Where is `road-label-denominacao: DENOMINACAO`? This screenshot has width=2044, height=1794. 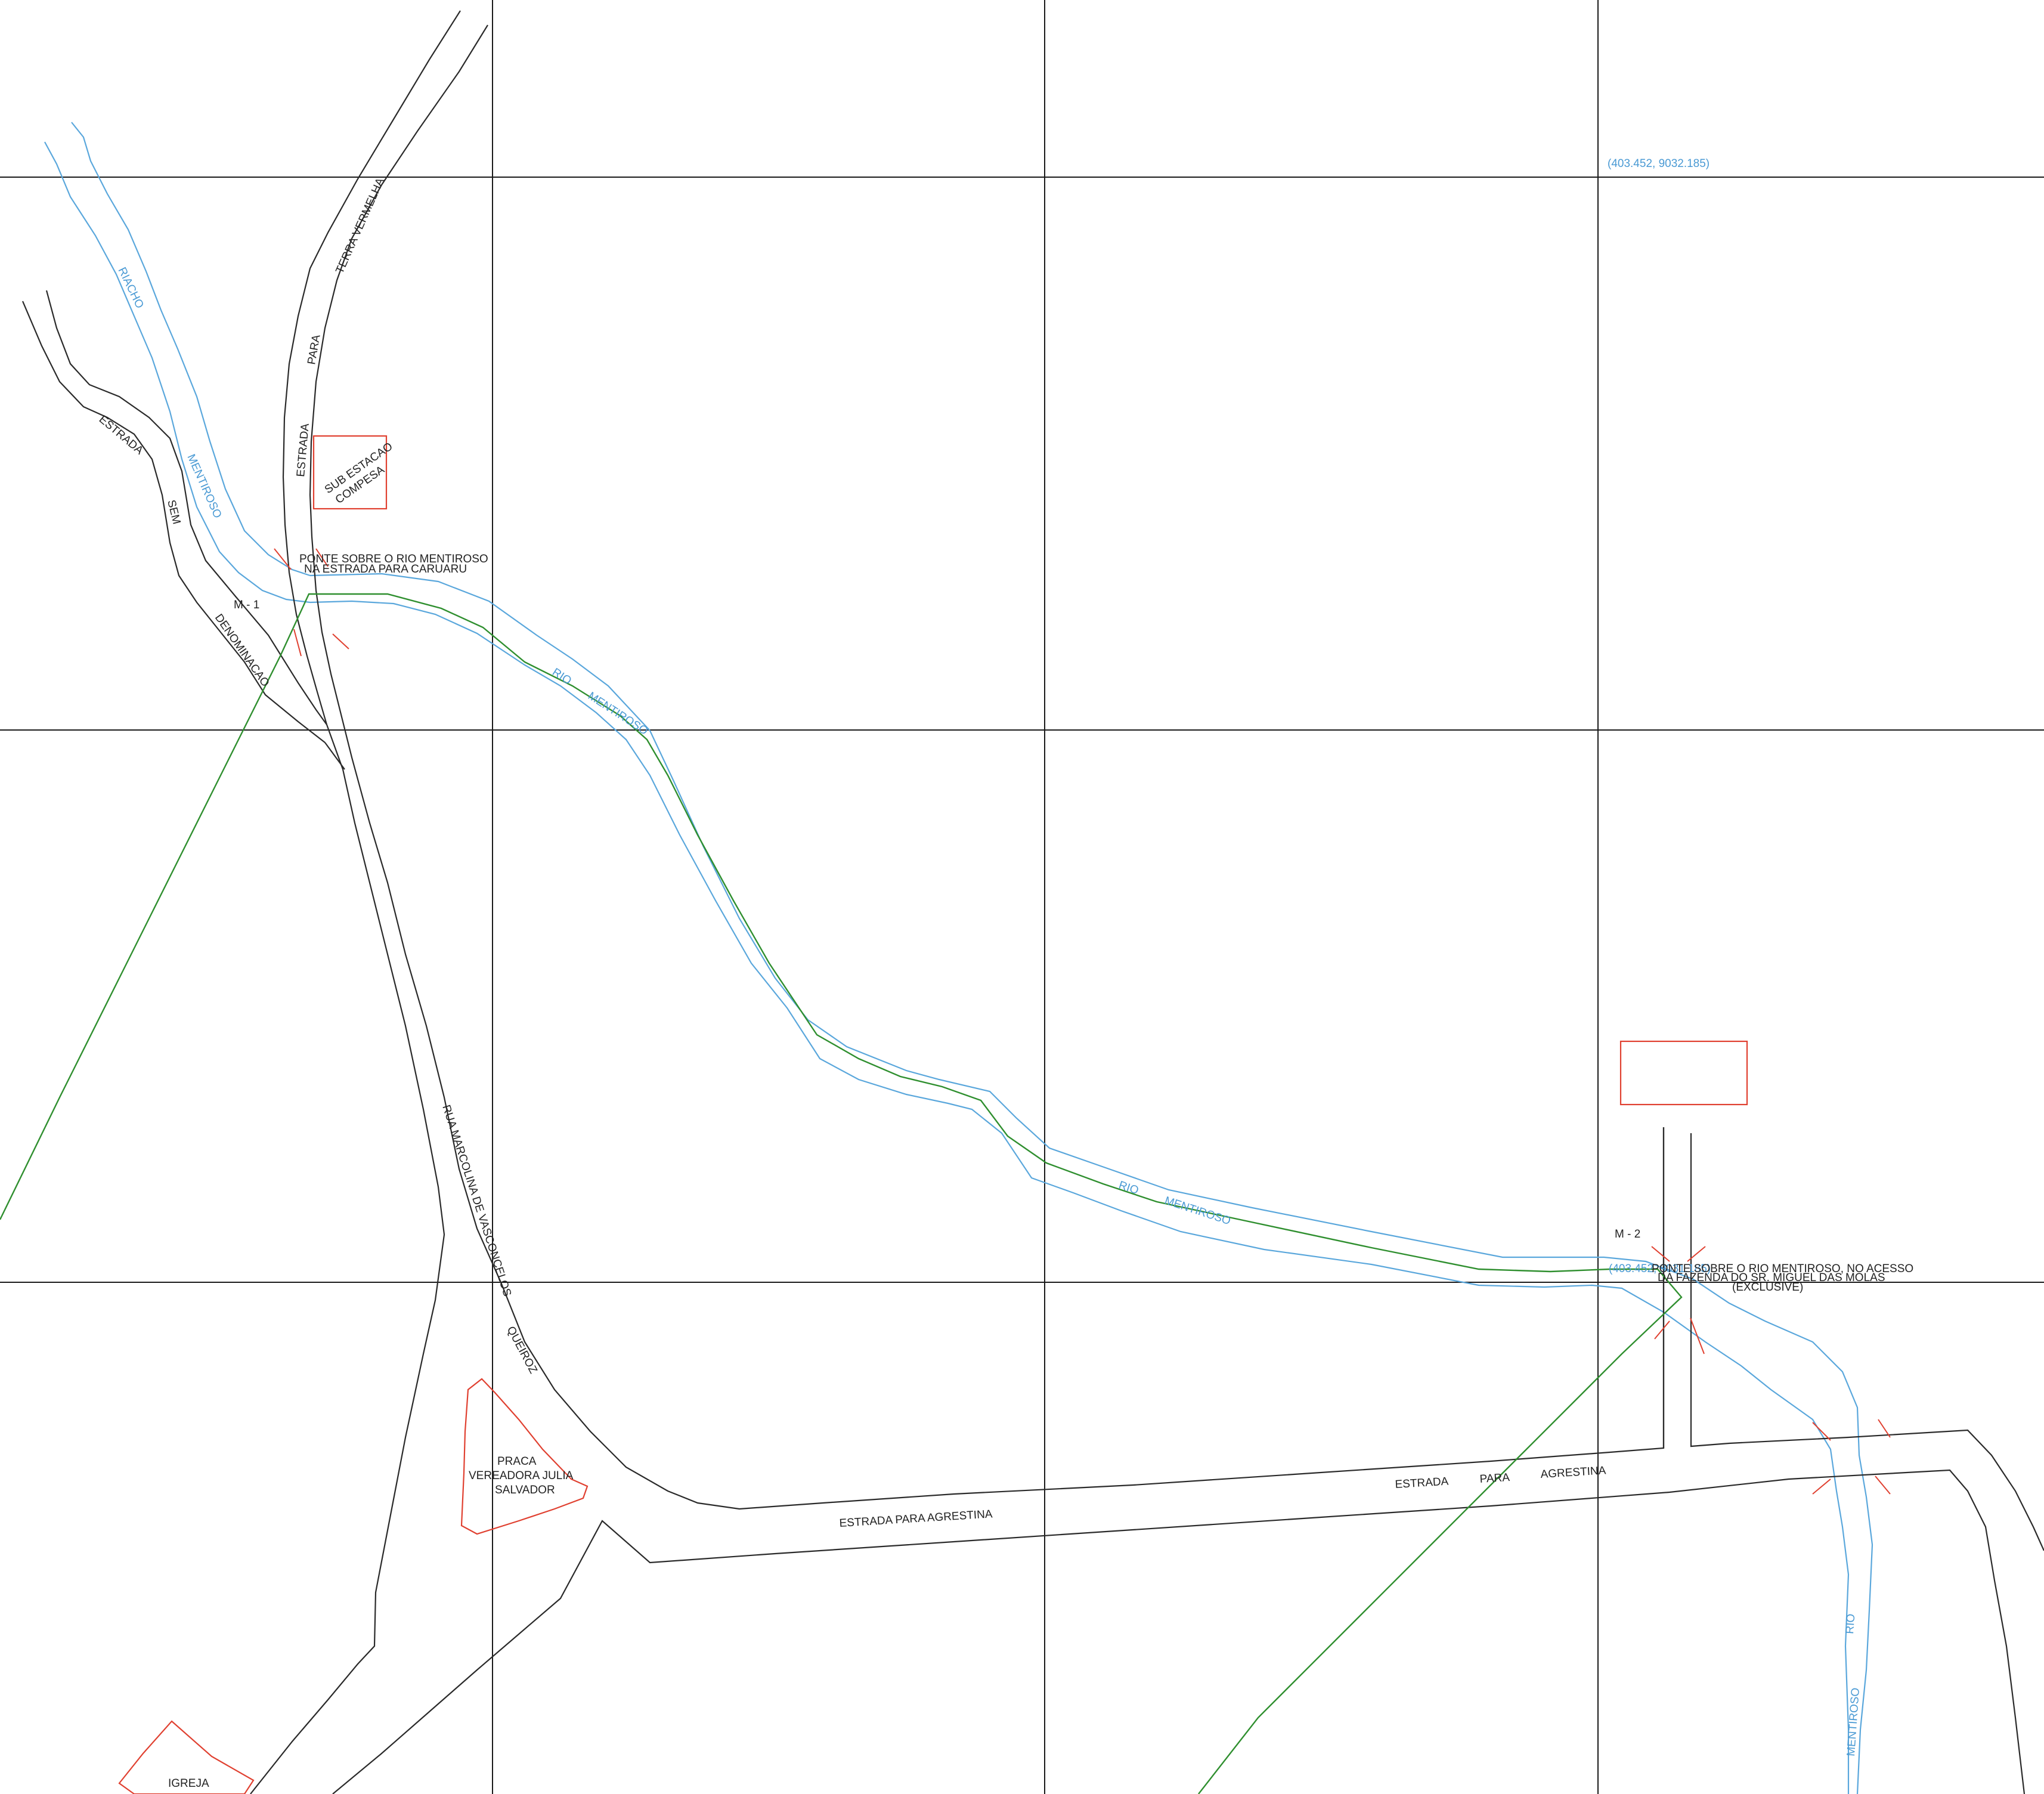 road-label-denominacao: DENOMINACAO is located at coordinates (242, 650).